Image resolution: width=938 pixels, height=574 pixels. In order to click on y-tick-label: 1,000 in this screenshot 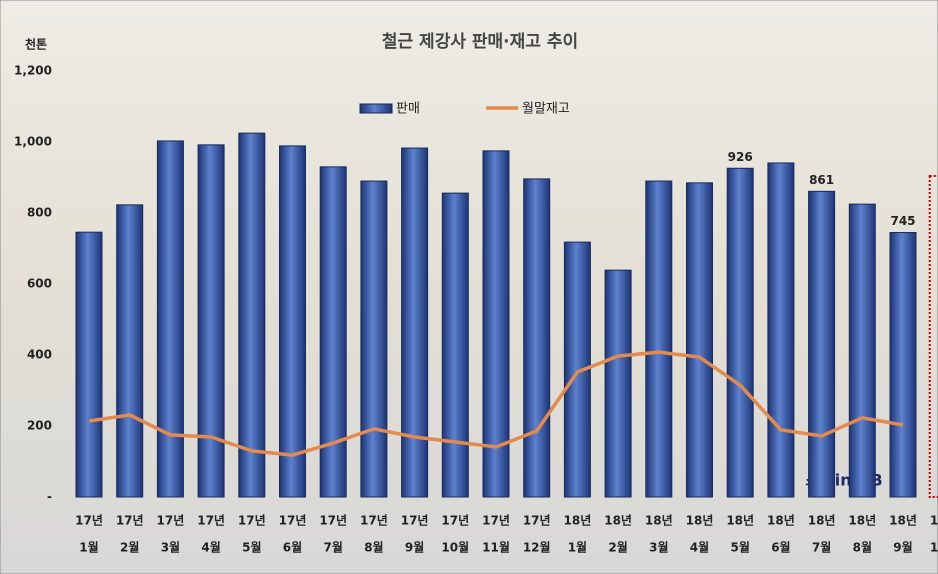, I will do `click(33, 142)`.